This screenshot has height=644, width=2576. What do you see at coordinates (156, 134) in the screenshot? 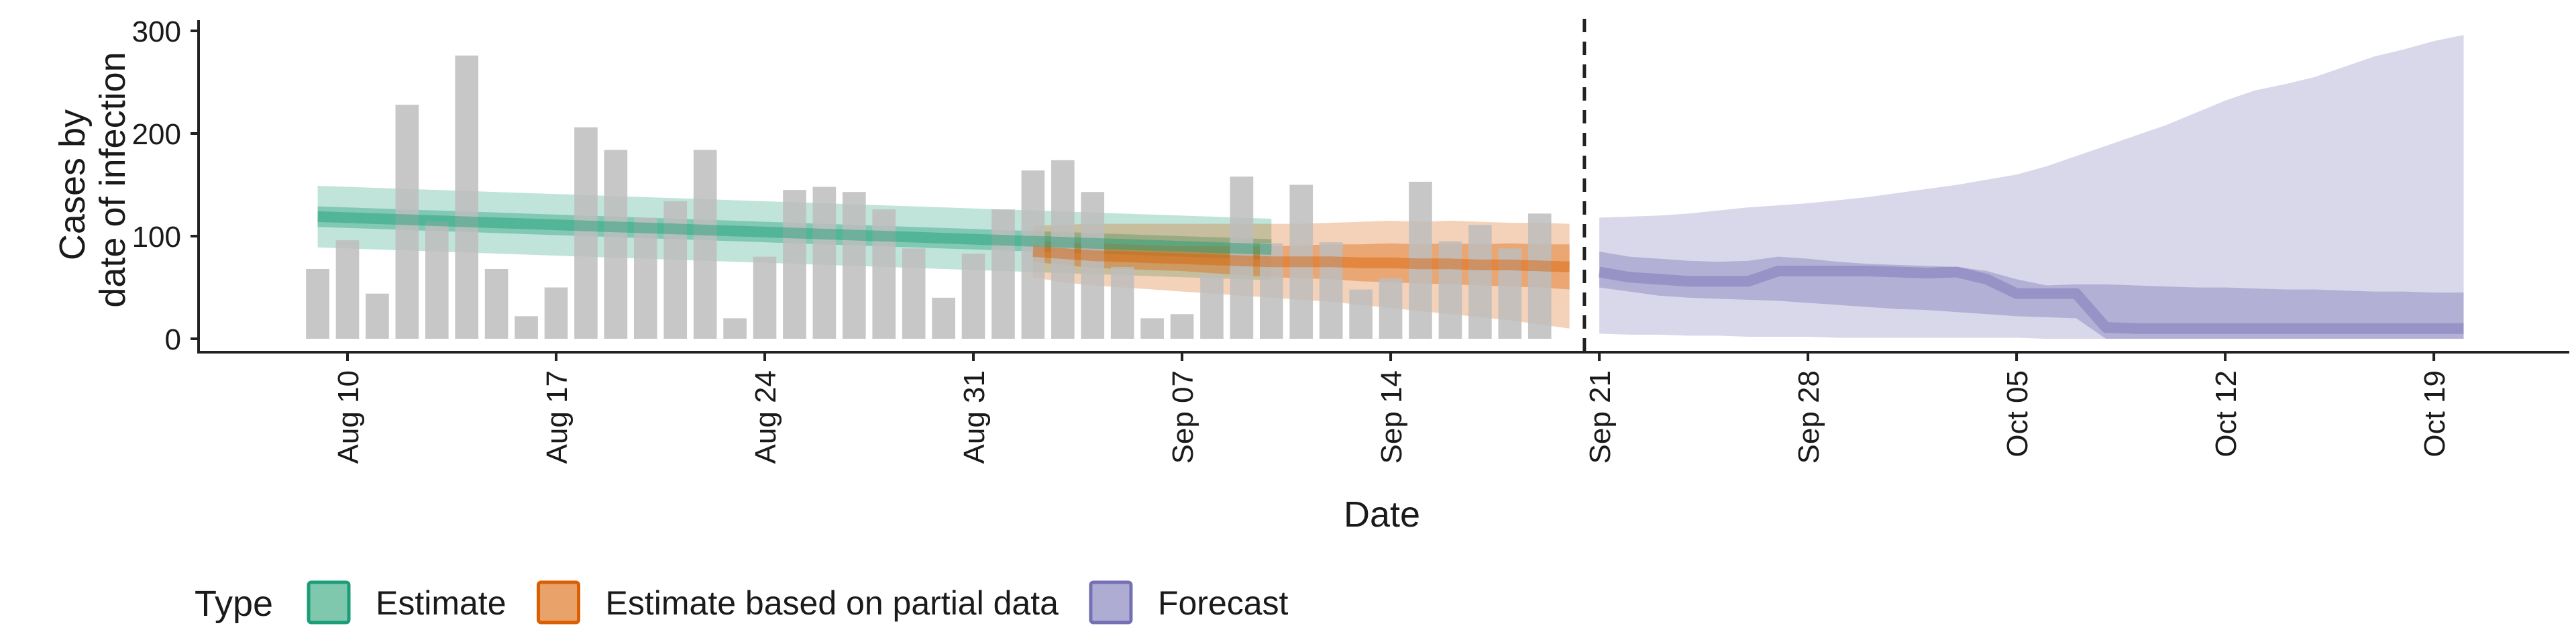
I see `y-tick-label: 200` at bounding box center [156, 134].